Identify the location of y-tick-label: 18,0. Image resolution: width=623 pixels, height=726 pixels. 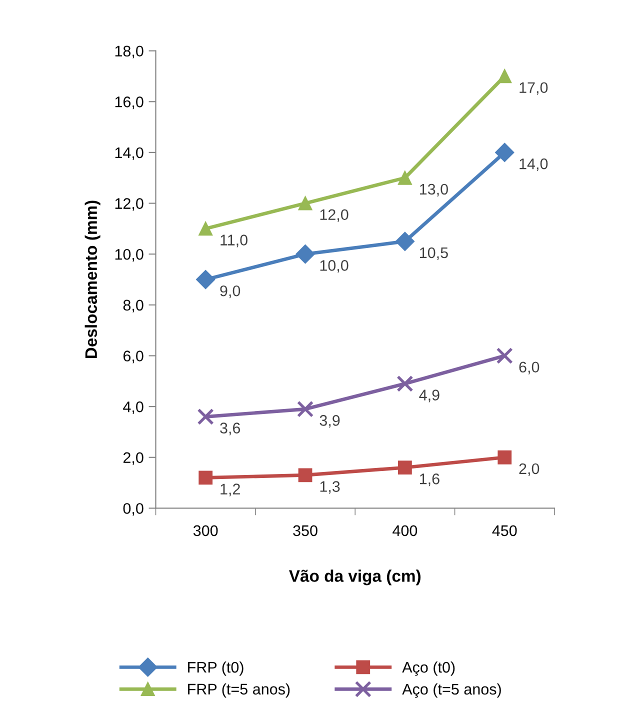
(129, 52).